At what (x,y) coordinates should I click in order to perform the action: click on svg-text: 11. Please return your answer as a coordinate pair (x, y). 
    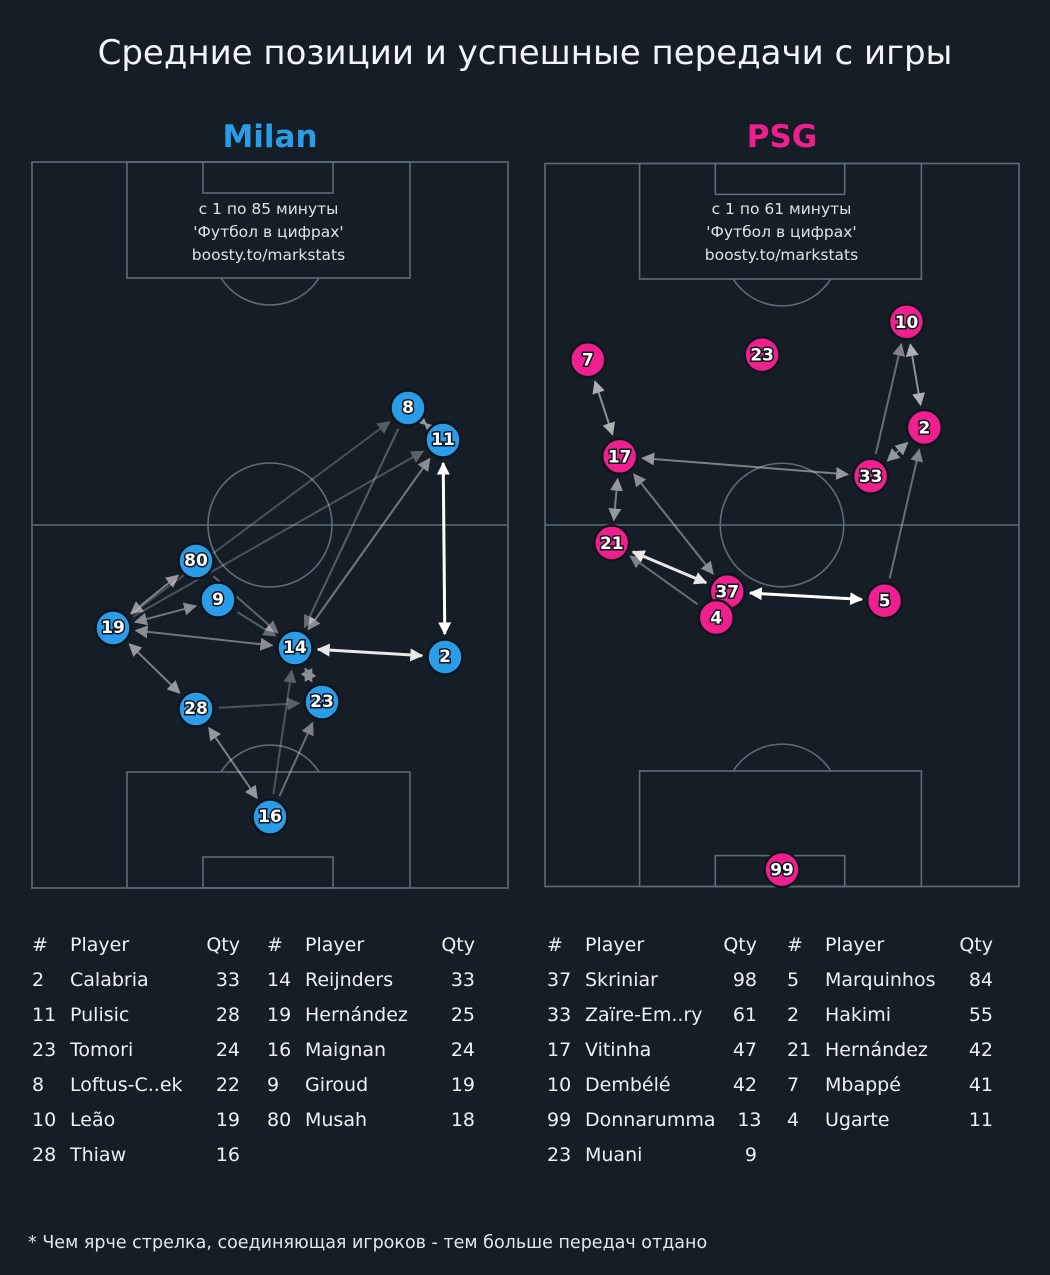
    Looking at the image, I should click on (443, 440).